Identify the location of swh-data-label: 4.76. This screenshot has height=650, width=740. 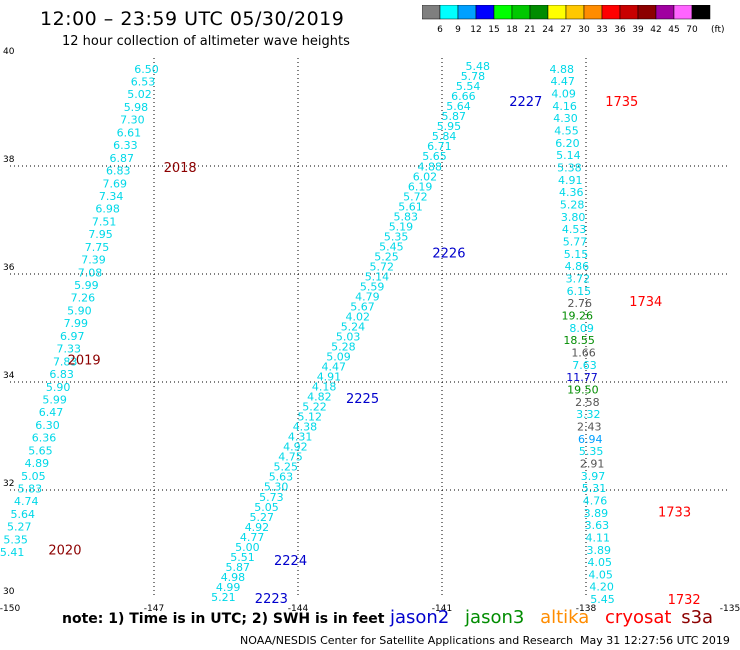
(595, 500).